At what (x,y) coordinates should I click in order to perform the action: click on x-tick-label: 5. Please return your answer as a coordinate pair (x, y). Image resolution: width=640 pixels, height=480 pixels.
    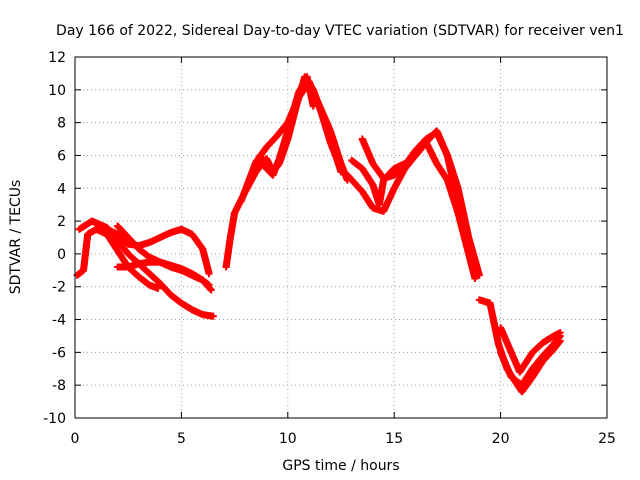
    Looking at the image, I should click on (181, 439).